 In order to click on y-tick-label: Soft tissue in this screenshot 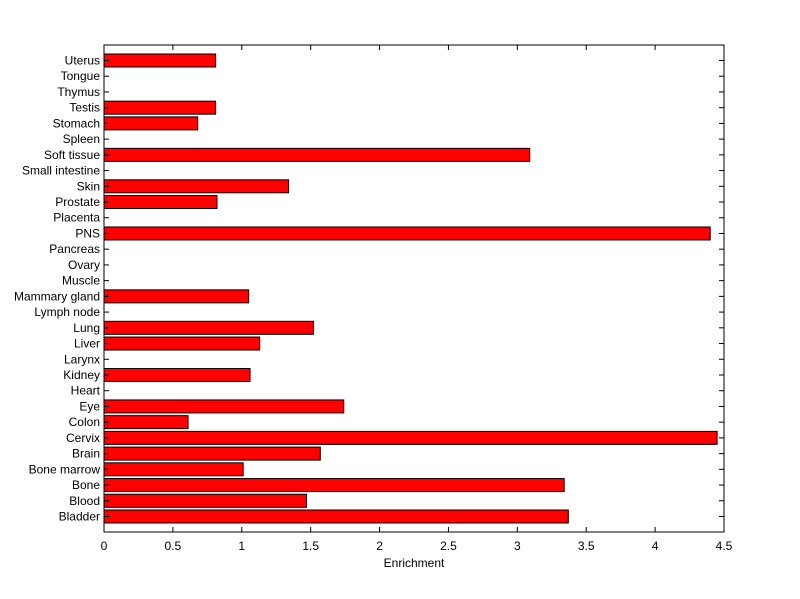, I will do `click(72, 155)`.